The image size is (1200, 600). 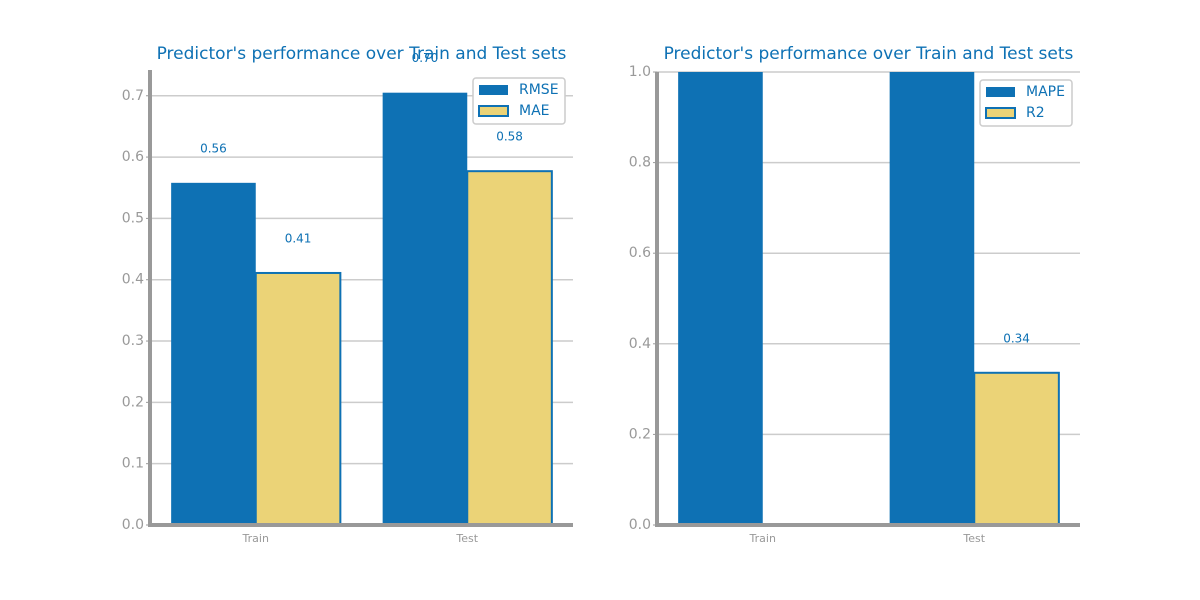 What do you see at coordinates (298, 238) in the screenshot?
I see `value-label: 0.41` at bounding box center [298, 238].